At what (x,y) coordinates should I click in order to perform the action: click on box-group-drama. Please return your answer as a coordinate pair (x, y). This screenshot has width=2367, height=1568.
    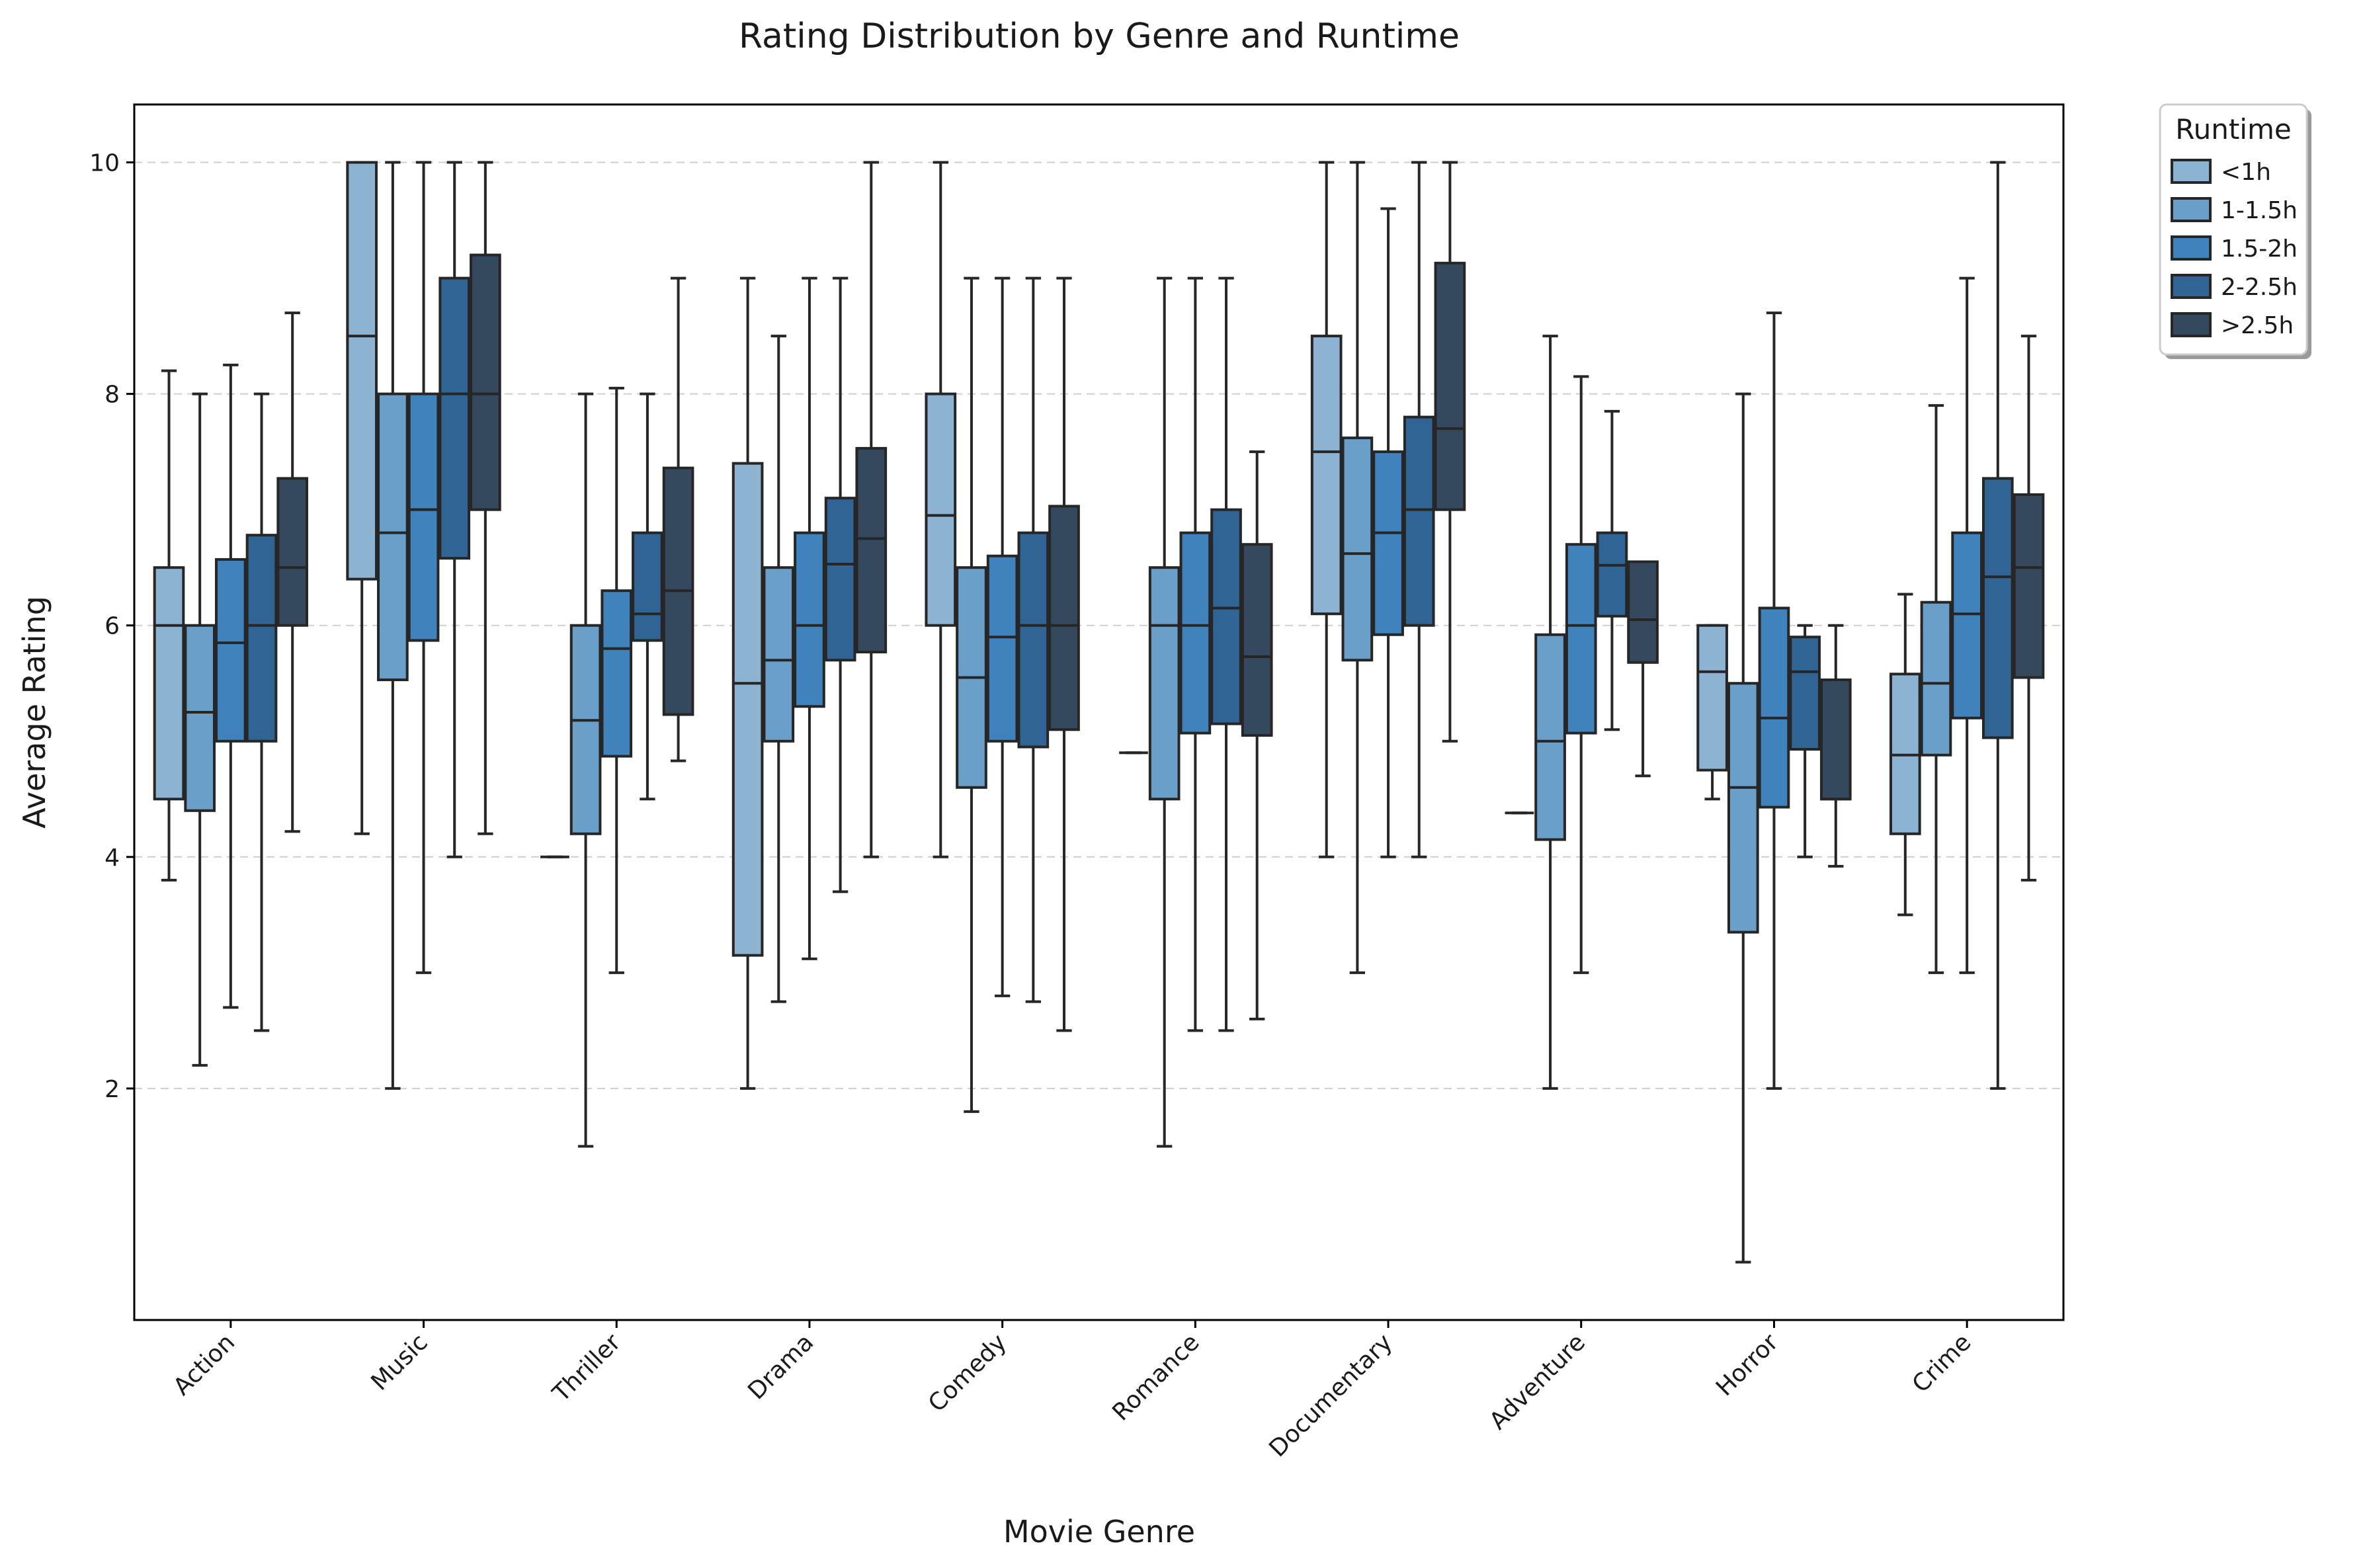
    Looking at the image, I should click on (809, 625).